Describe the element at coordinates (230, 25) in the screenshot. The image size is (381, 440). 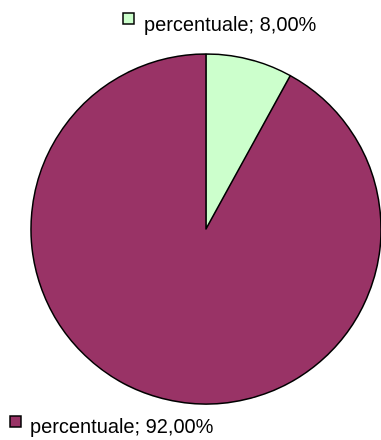
I see `legend-label-small: percentuale; 8,00%` at that location.